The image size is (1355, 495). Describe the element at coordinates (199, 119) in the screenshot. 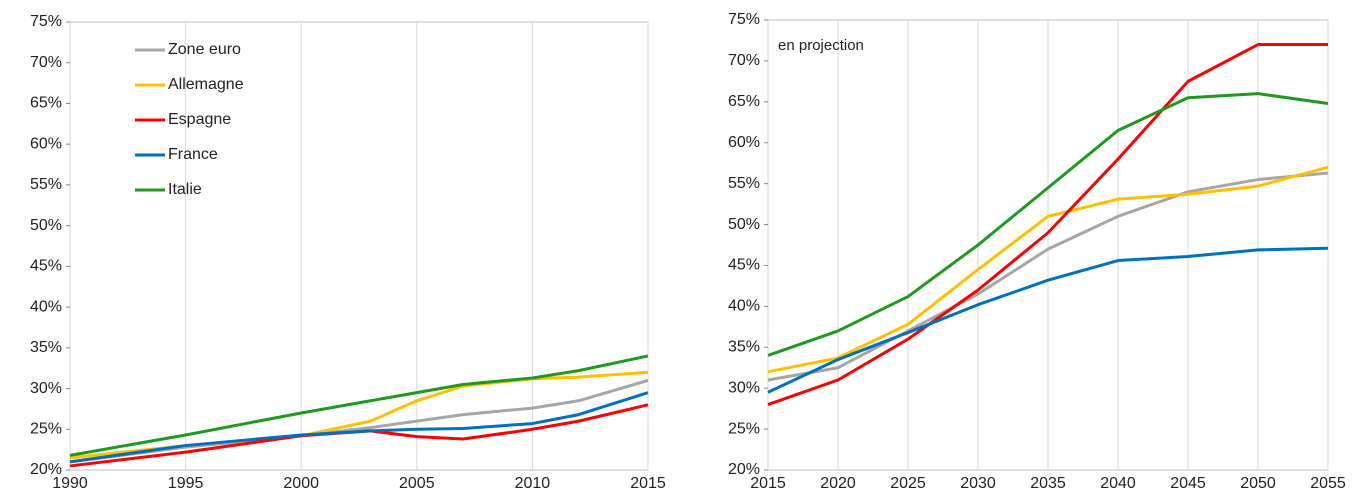

I see `legend-label: Espagne` at that location.